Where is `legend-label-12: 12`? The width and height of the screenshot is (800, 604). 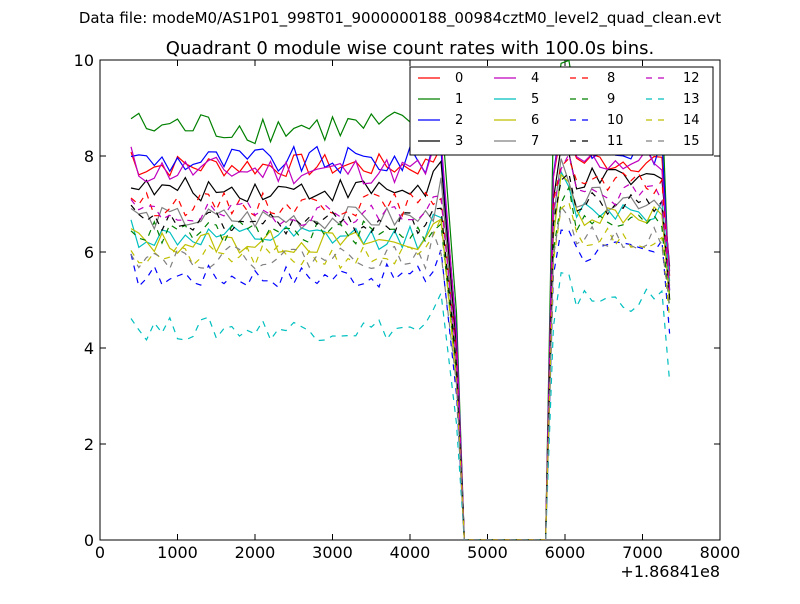
legend-label-12: 12 is located at coordinates (691, 78).